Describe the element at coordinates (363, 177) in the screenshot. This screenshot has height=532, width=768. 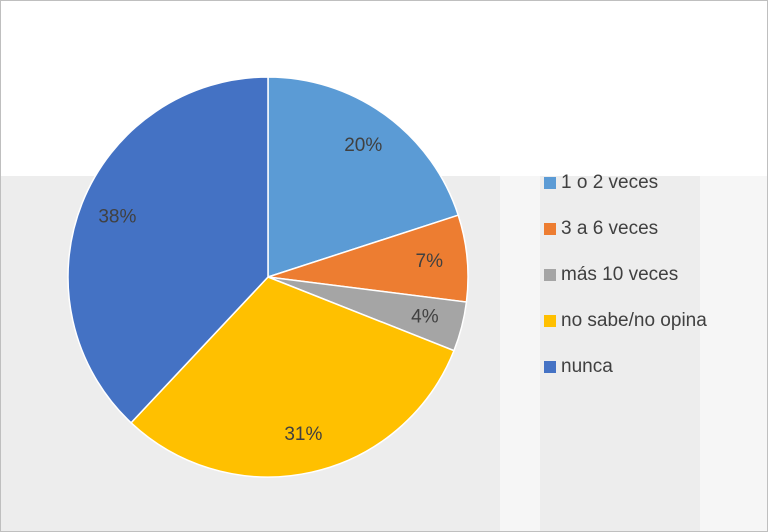
I see `pie-slice` at that location.